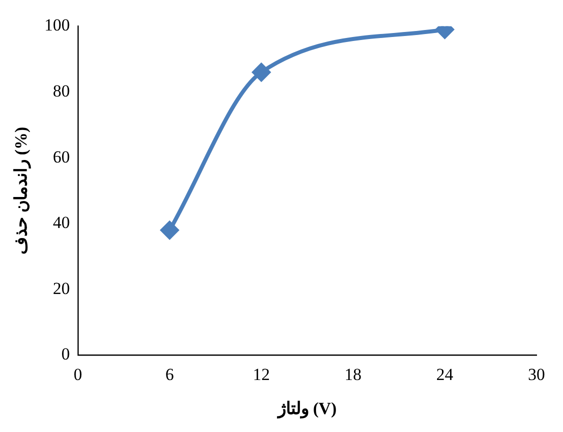 The width and height of the screenshot is (563, 432). Describe the element at coordinates (61, 222) in the screenshot. I see `y-tick-label: 40` at that location.